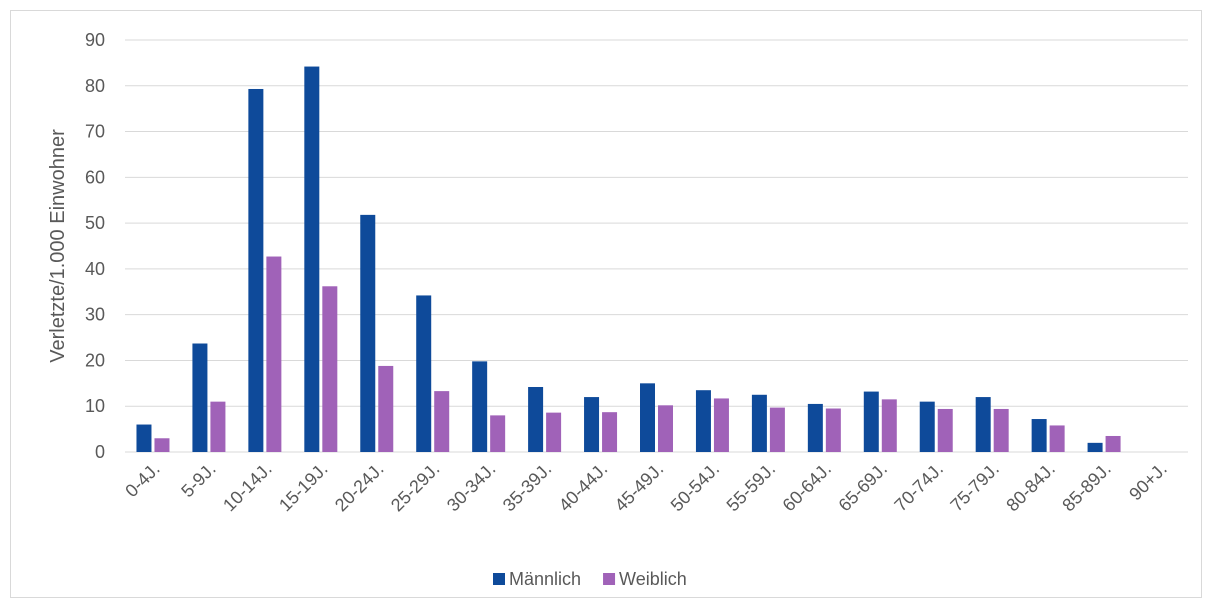  Describe the element at coordinates (95, 132) in the screenshot. I see `y-tick-label: 70` at that location.